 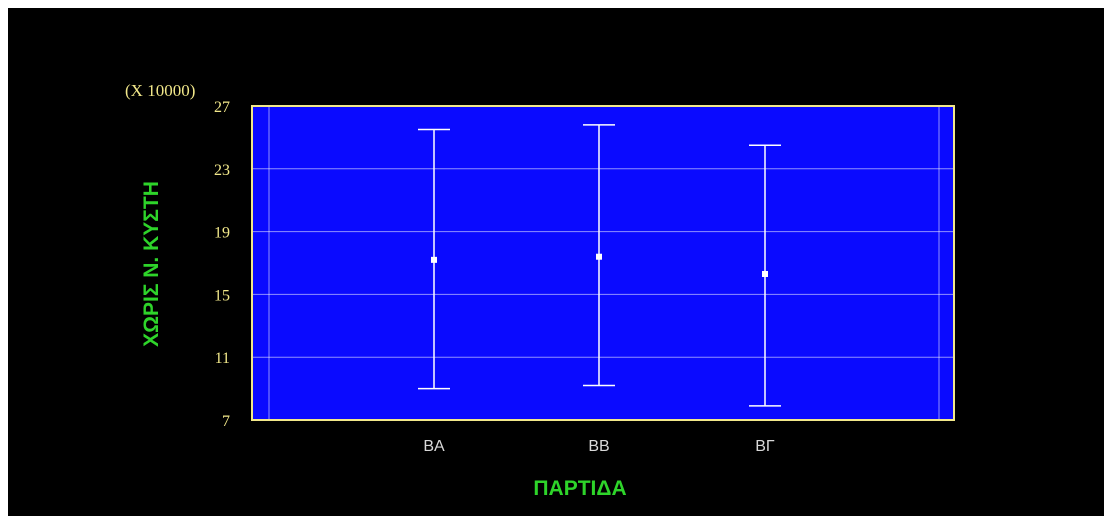 What do you see at coordinates (222, 233) in the screenshot?
I see `y-tick-label: 19` at bounding box center [222, 233].